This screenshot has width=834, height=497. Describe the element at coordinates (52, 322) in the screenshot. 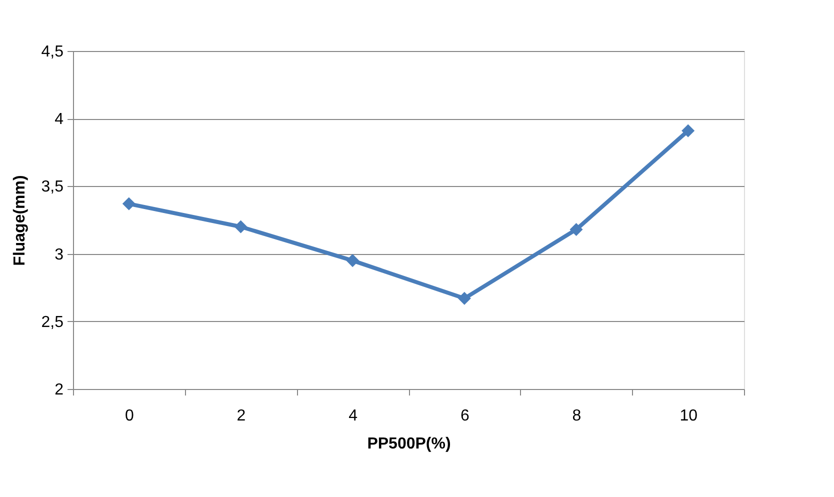

I see `y-tick-label: 2,5` at that location.